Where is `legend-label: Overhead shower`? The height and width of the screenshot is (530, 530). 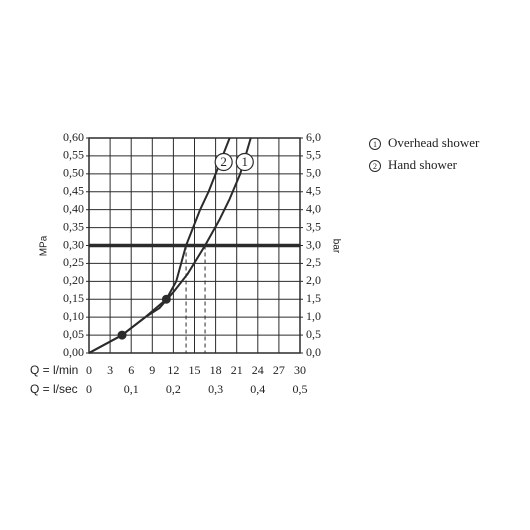
legend-label: Overhead shower is located at coordinates (434, 142).